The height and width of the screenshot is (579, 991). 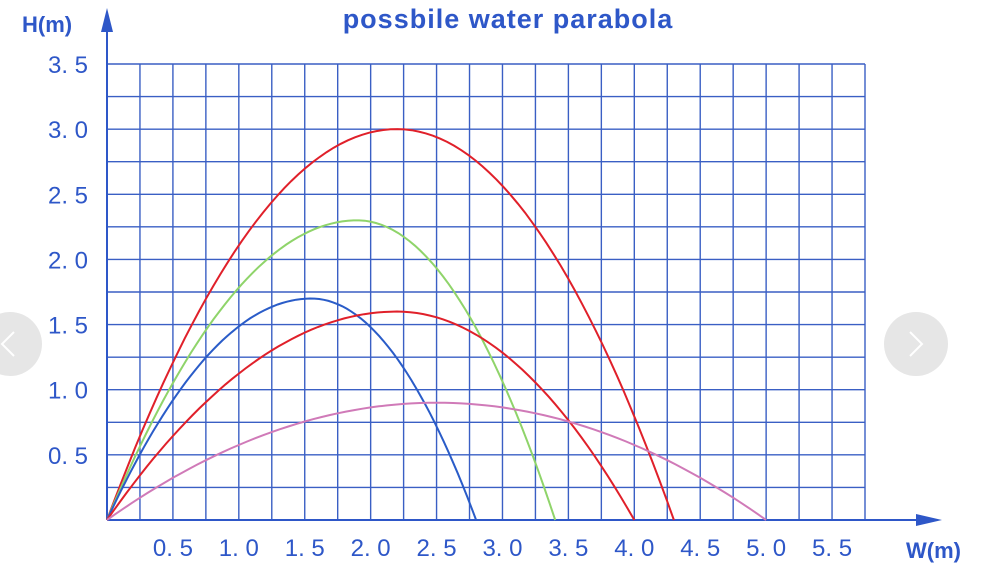 I want to click on chevron-right-icon, so click(x=916, y=344).